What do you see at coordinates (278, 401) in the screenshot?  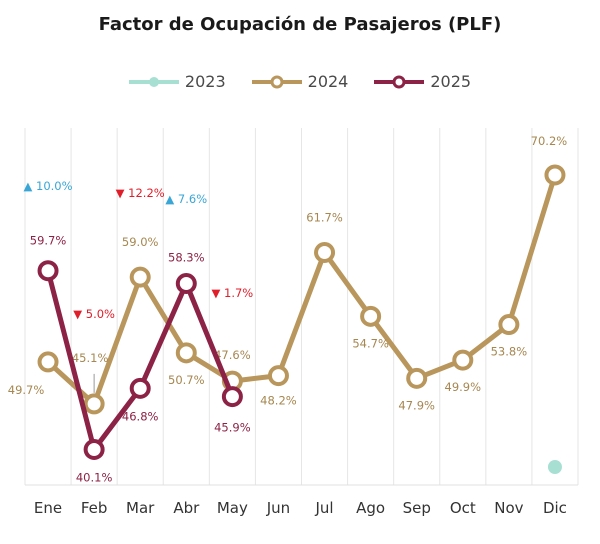 I see `data-label-2024: 48.2%` at bounding box center [278, 401].